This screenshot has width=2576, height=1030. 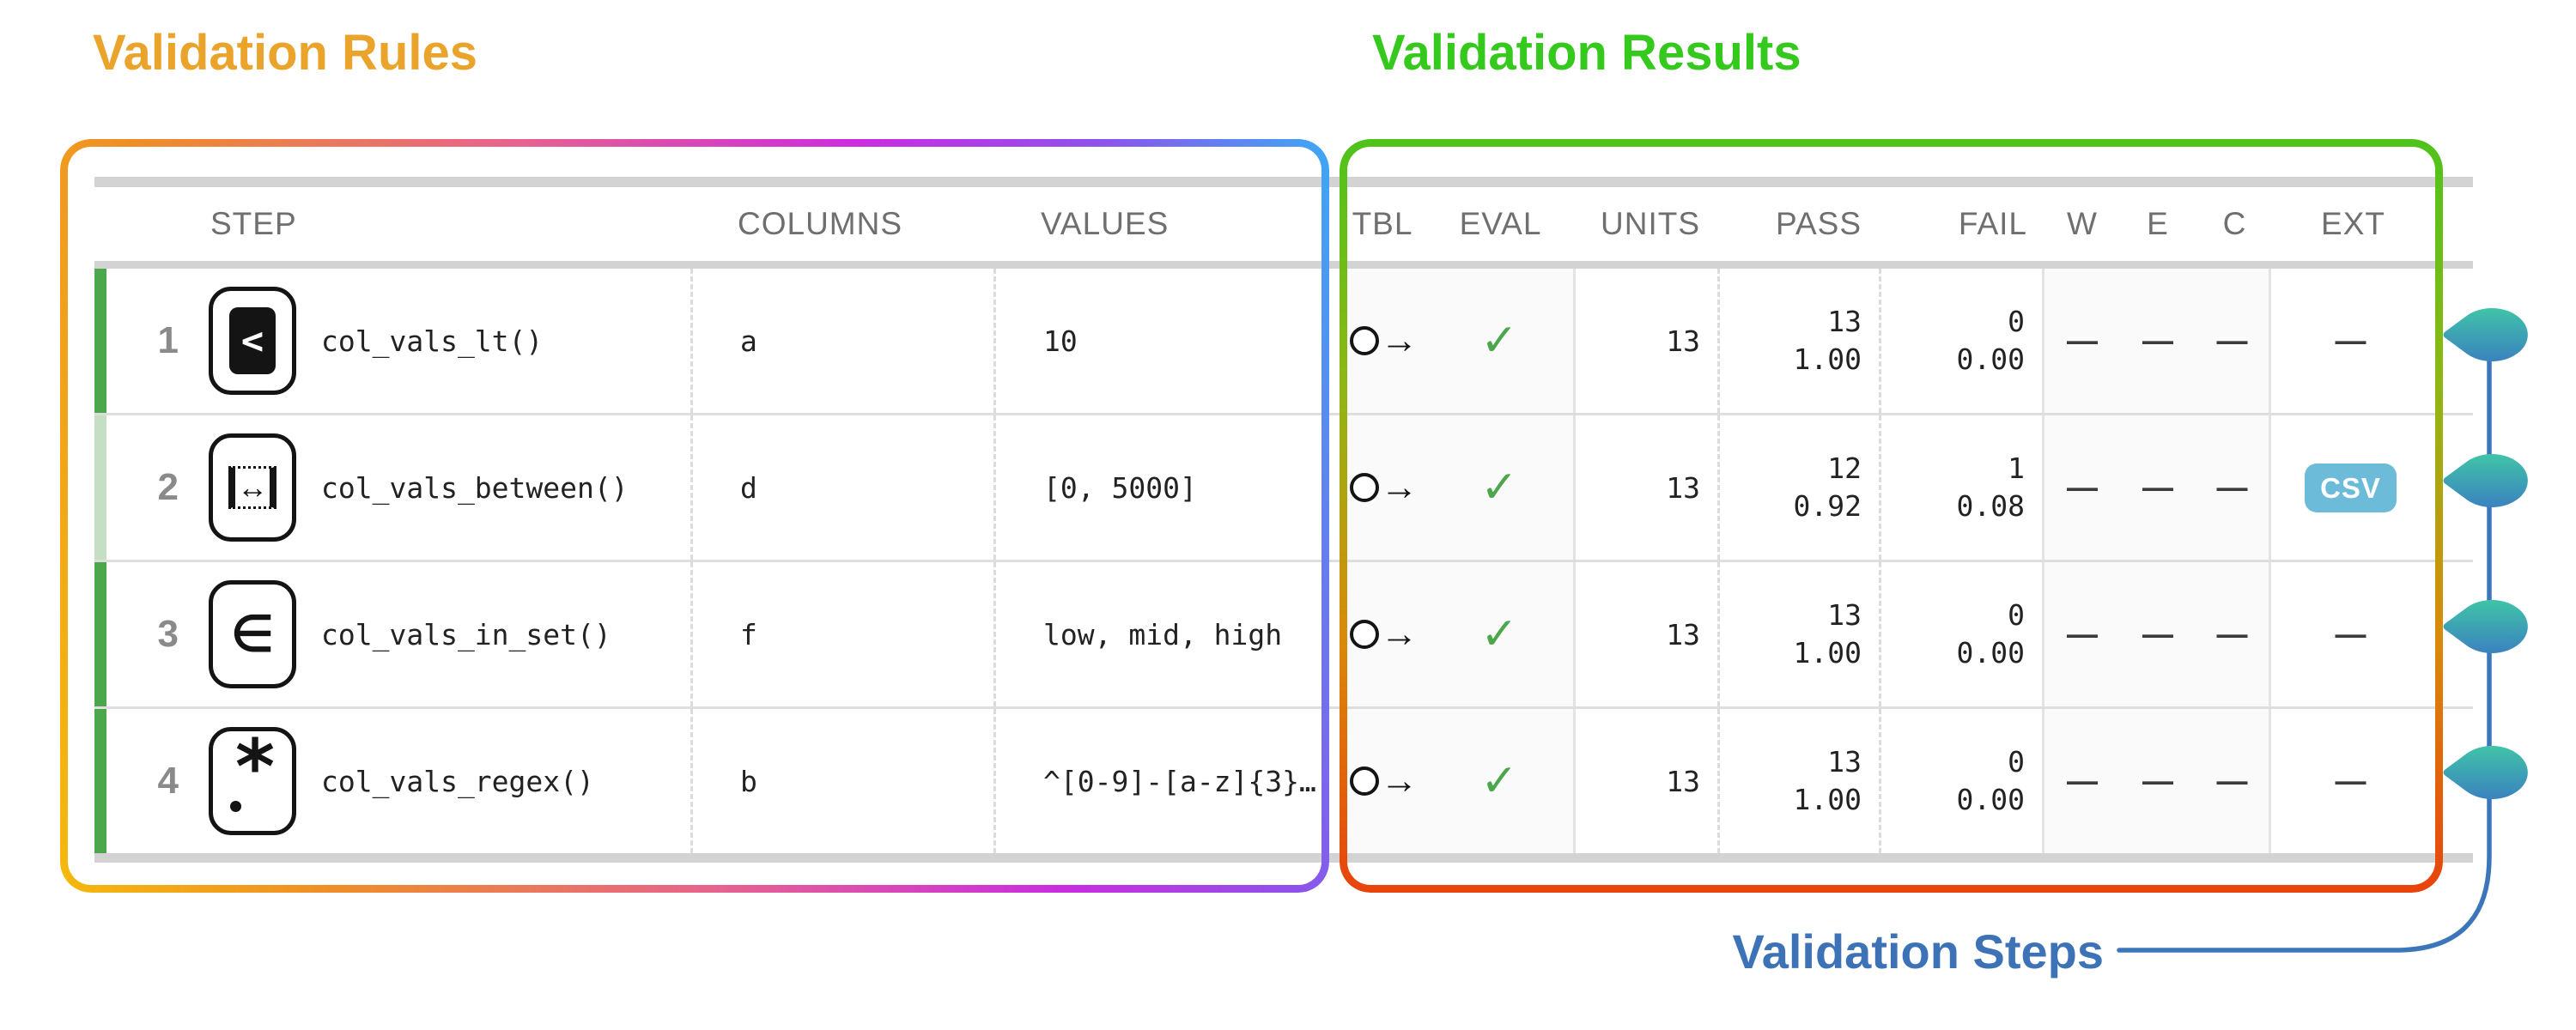 What do you see at coordinates (285, 53) in the screenshot?
I see `rules-title: Validation Rules` at bounding box center [285, 53].